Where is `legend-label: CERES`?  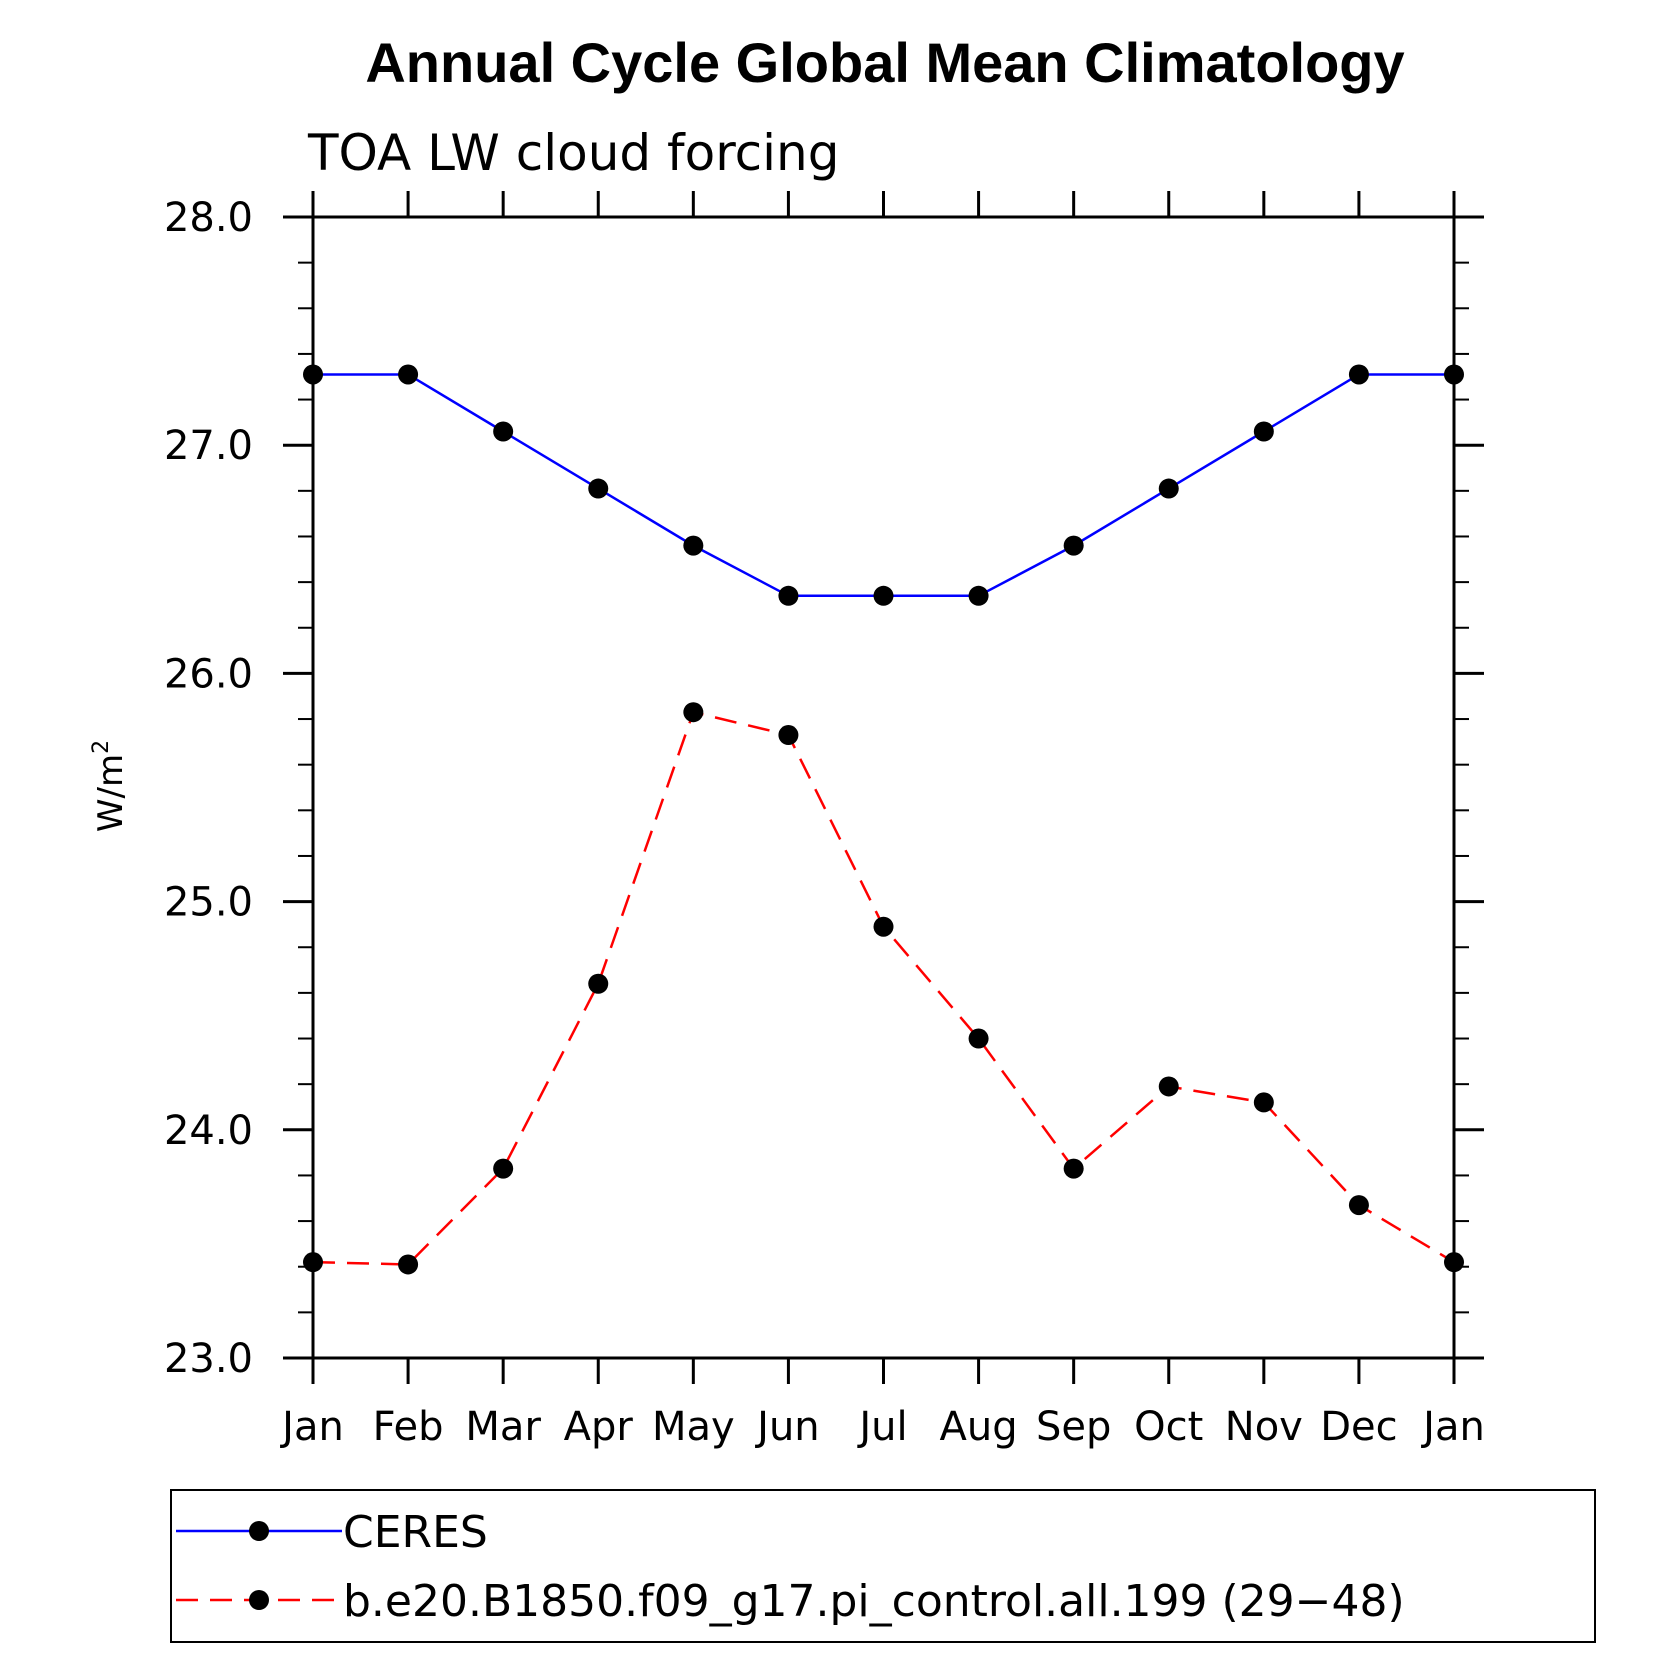 legend-label: CERES is located at coordinates (415, 1532).